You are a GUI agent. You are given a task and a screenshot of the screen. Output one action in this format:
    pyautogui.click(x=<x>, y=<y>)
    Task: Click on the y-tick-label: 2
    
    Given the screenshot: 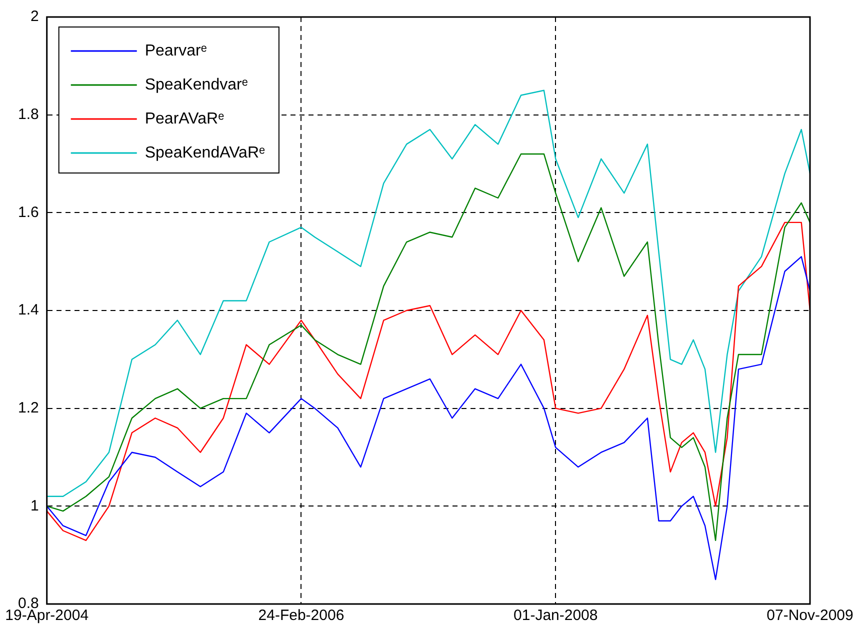 What is the action you would take?
    pyautogui.click(x=34, y=17)
    